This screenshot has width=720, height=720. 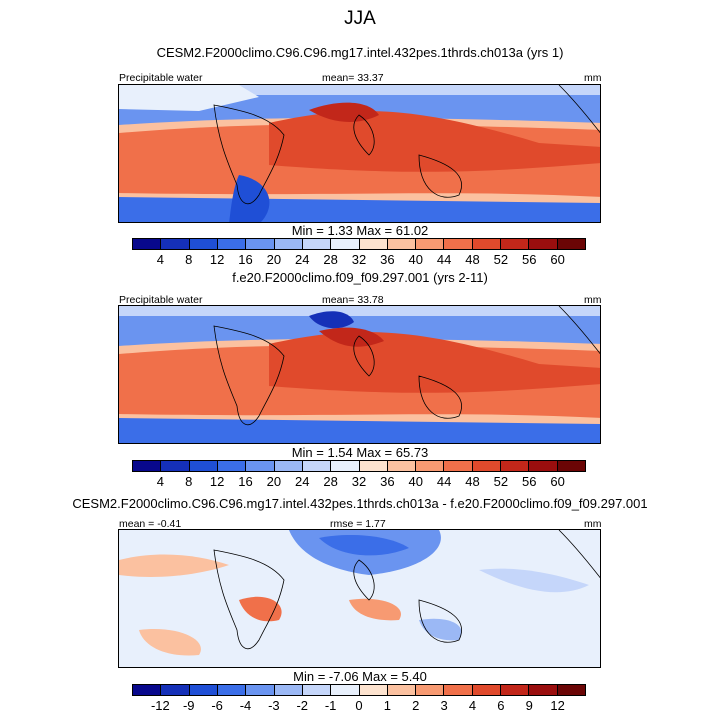 I want to click on panel-2-variable-label: Precipitable water, so click(x=161, y=300).